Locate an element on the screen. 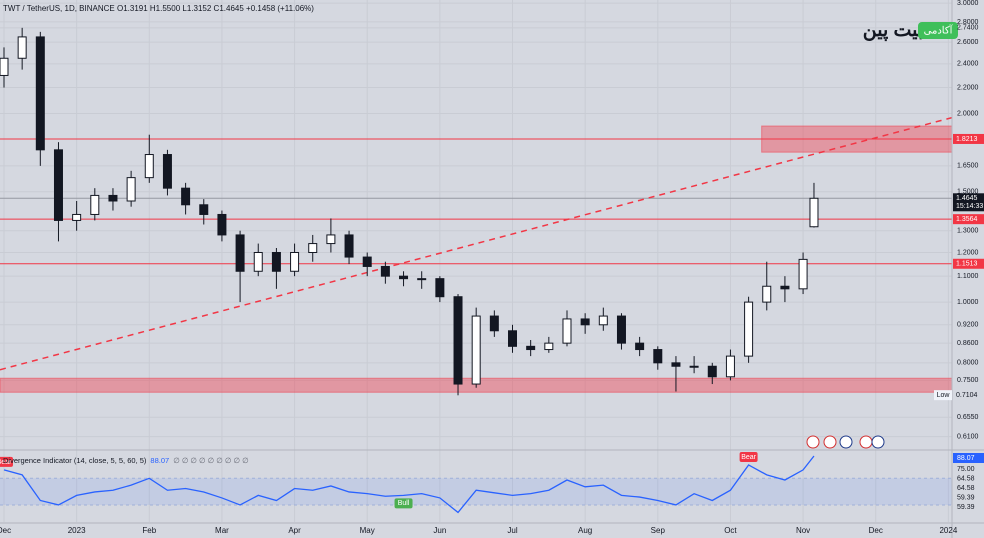  indicator-placeholders: ∅ ∅ ∅ ∅ ∅ ∅ ∅ ∅ ∅ is located at coordinates (211, 460).